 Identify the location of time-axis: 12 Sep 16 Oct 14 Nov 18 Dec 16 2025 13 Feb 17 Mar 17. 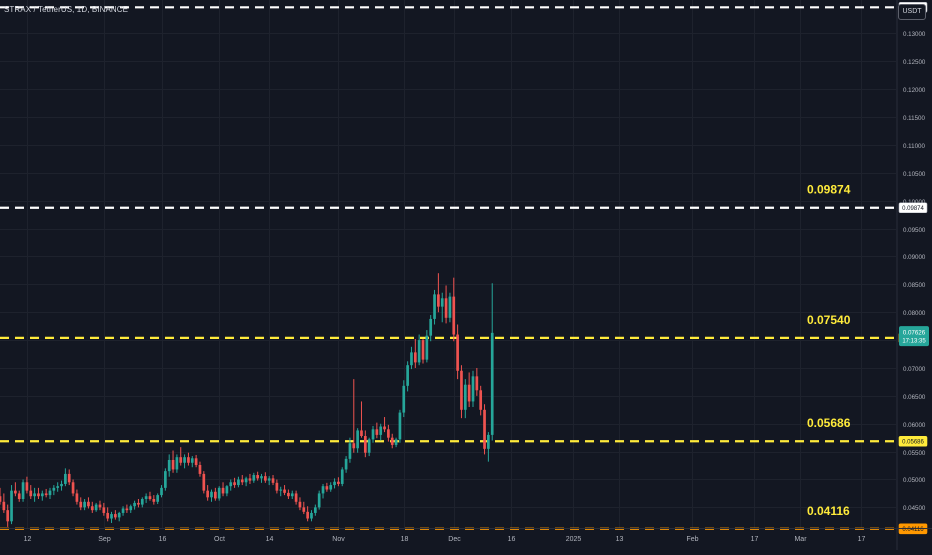
(466, 536).